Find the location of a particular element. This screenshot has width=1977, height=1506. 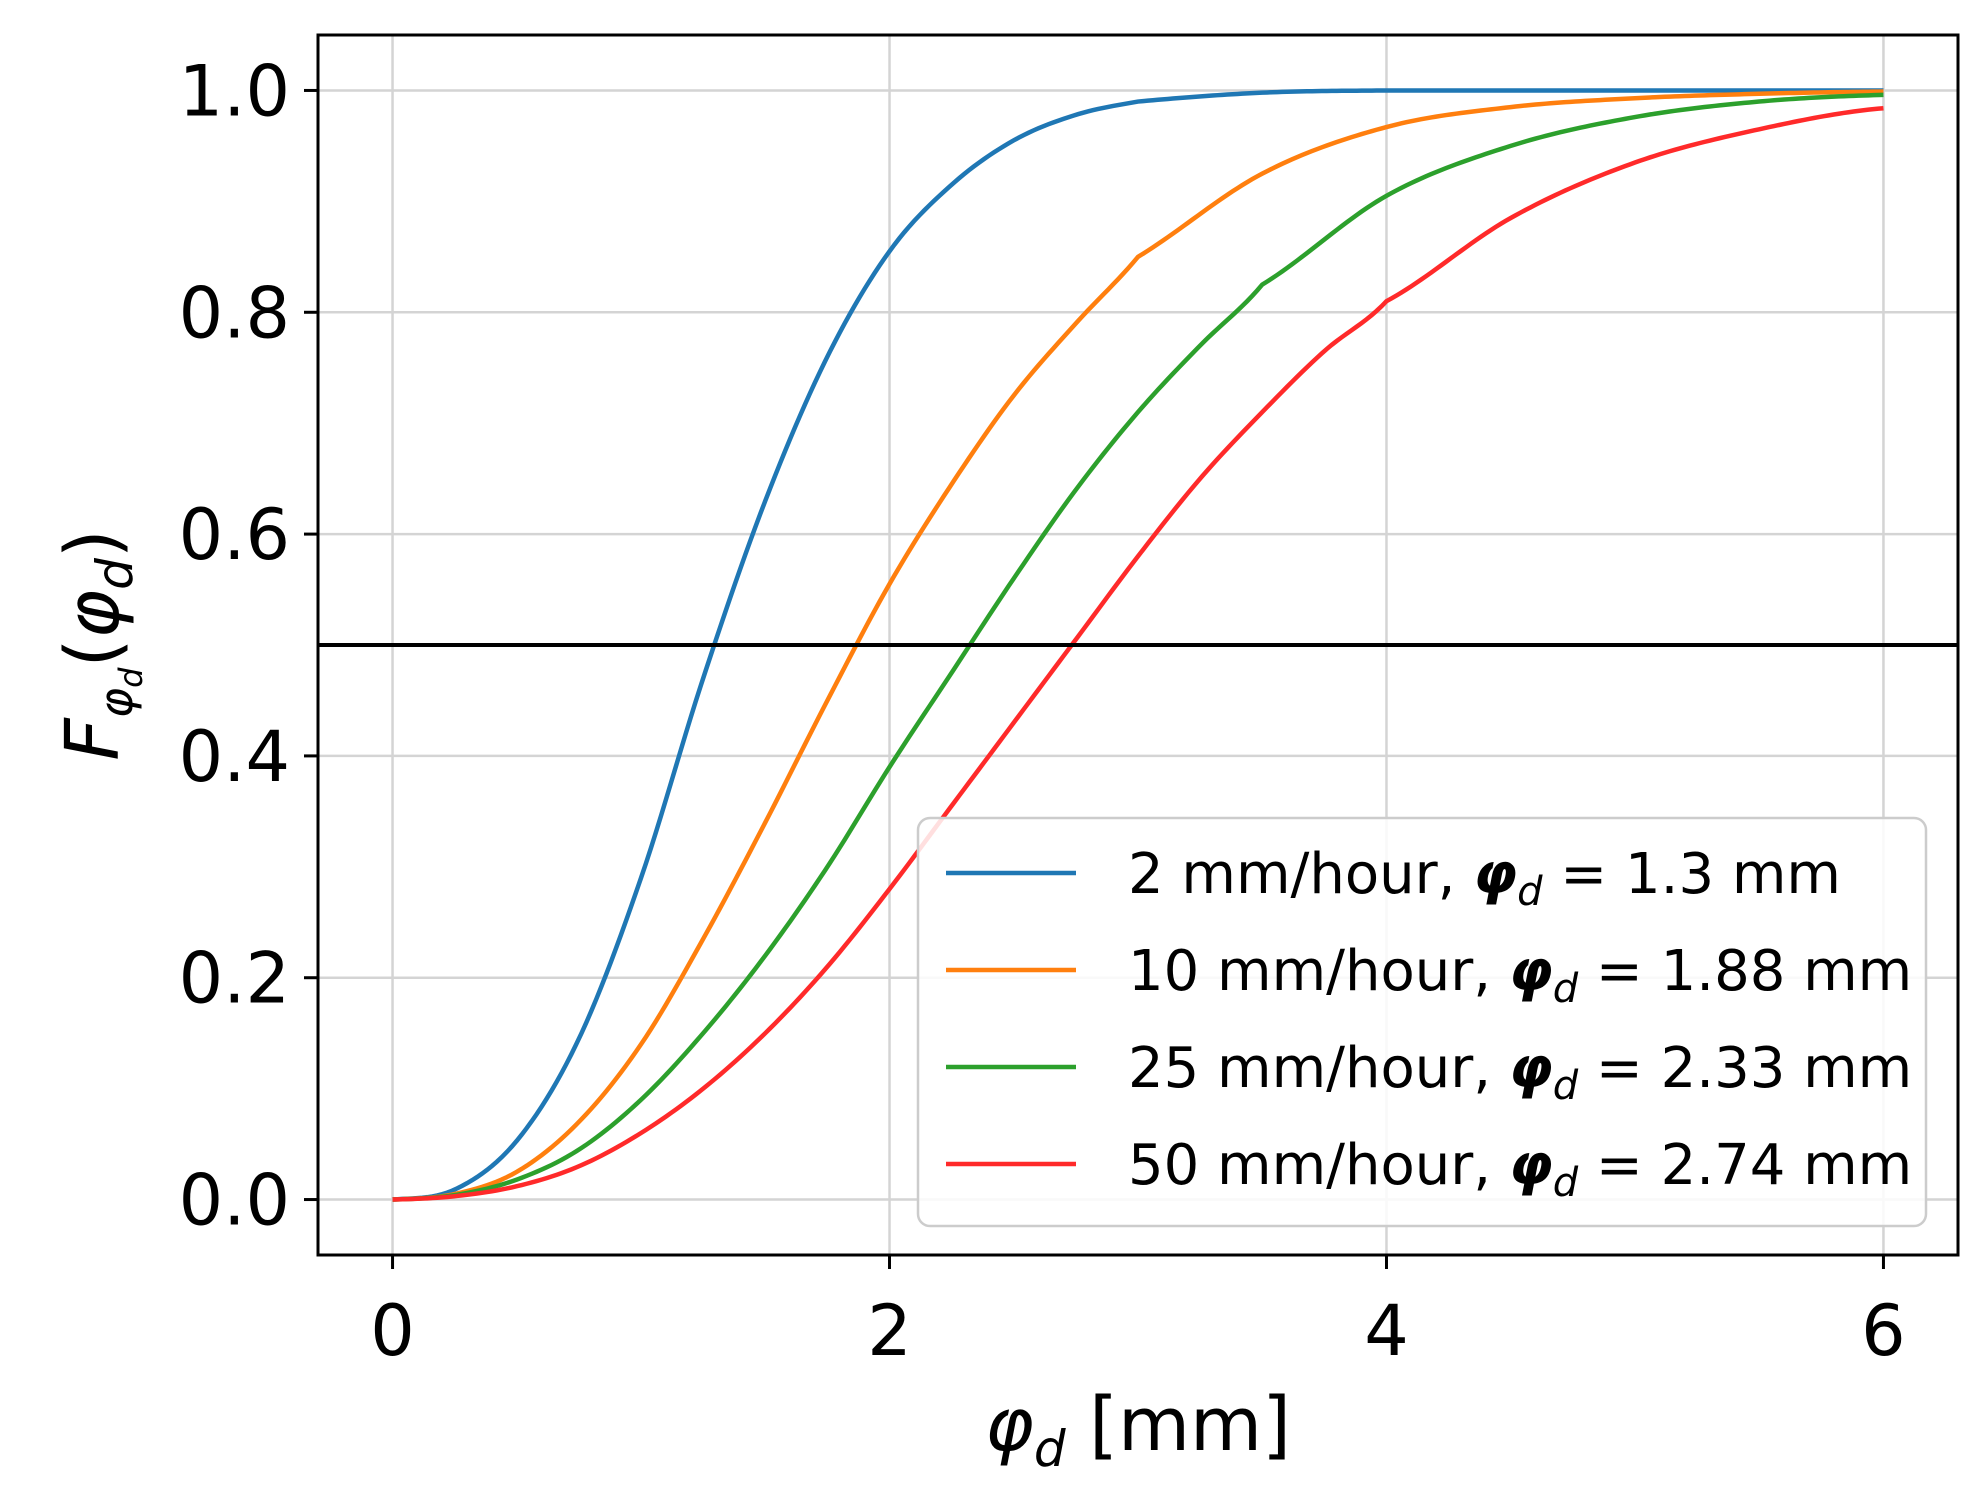

legend-label-sub-3: d is located at coordinates (1566, 1086).